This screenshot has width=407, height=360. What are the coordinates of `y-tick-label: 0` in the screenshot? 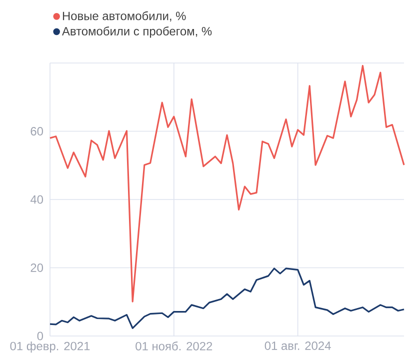 It's located at (40, 336).